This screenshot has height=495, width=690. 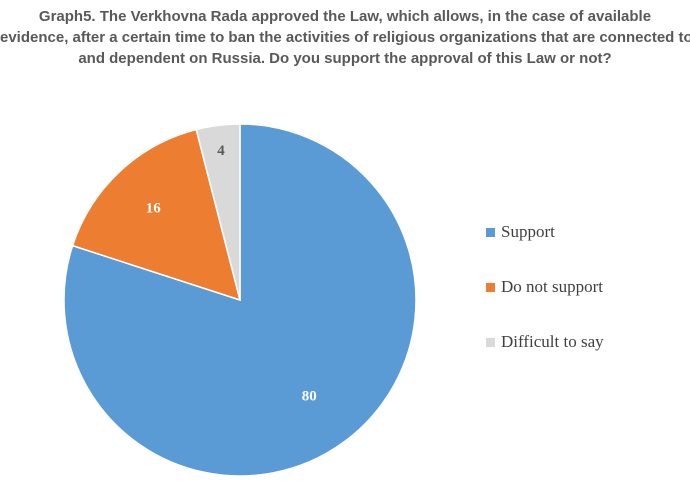 What do you see at coordinates (490, 232) in the screenshot?
I see `legend-swatch-support` at bounding box center [490, 232].